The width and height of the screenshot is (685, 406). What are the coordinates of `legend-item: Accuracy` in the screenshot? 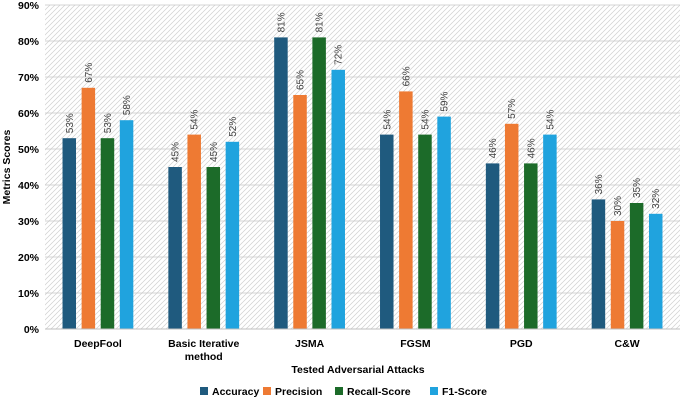 It's located at (229, 392).